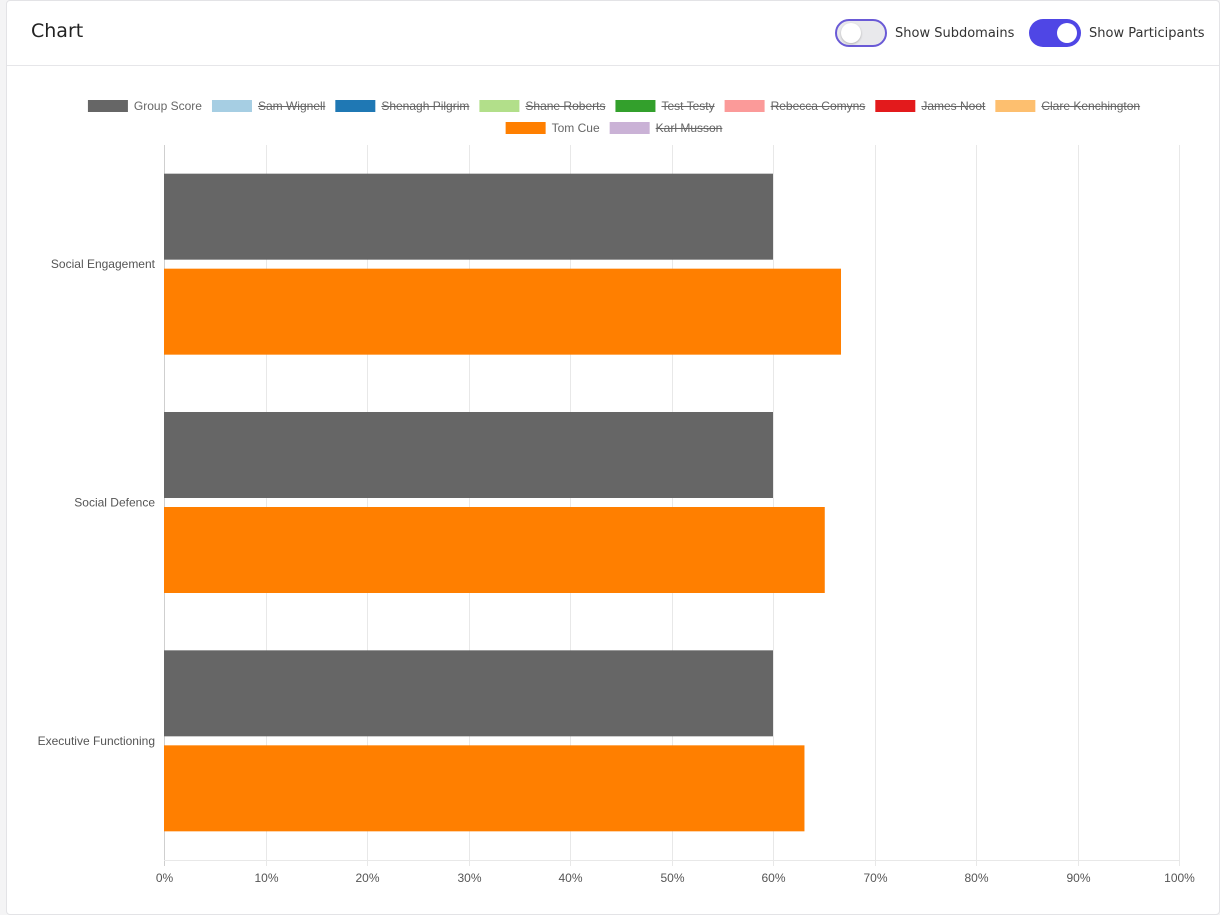  I want to click on x-tick-label: 30%, so click(469, 878).